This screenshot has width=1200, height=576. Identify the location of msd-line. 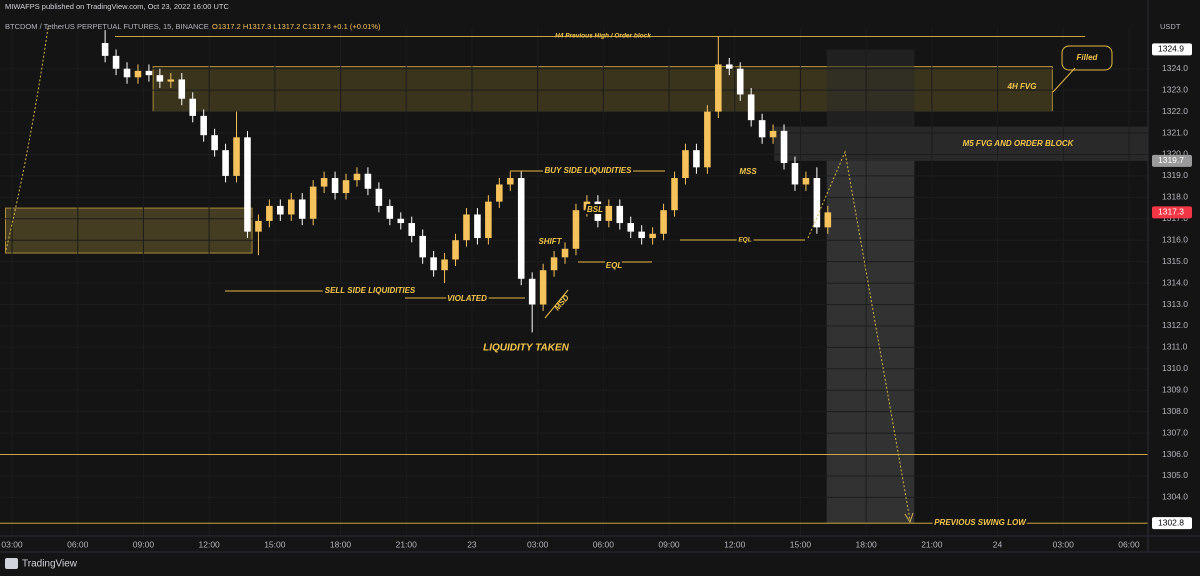
(556, 304).